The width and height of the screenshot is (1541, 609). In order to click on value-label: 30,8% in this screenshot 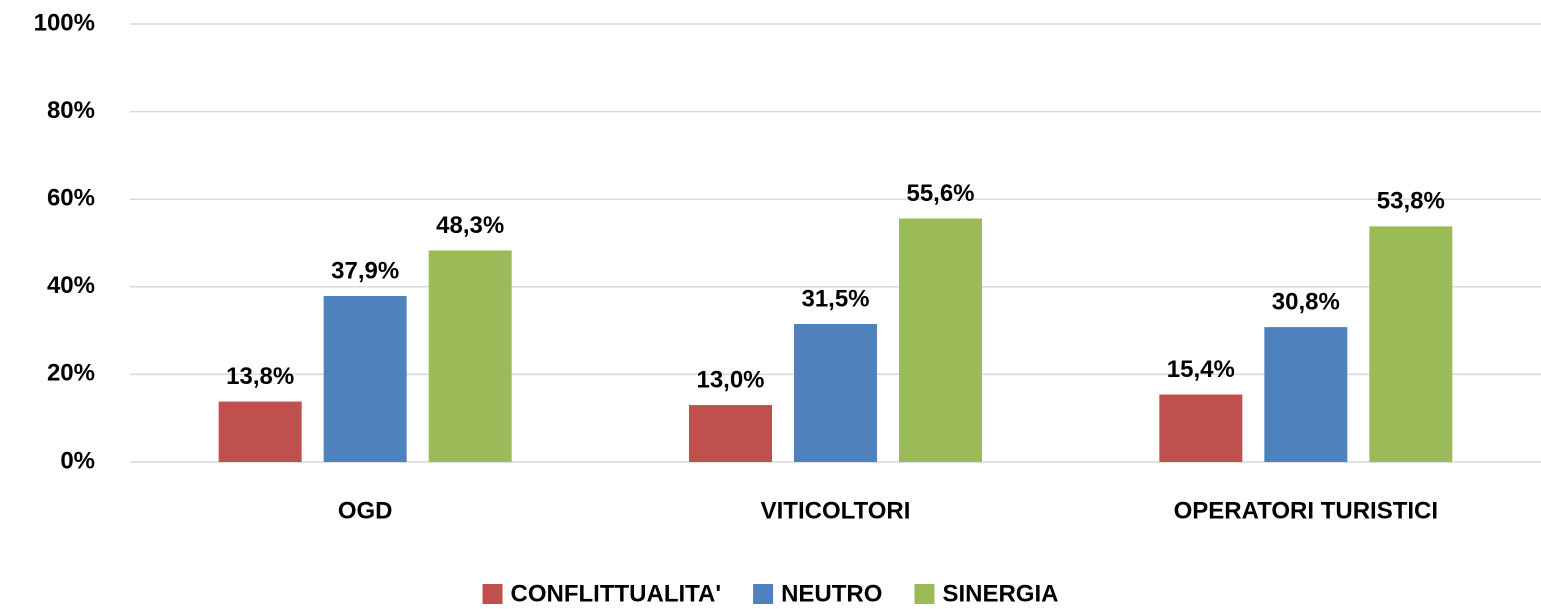, I will do `click(1306, 301)`.